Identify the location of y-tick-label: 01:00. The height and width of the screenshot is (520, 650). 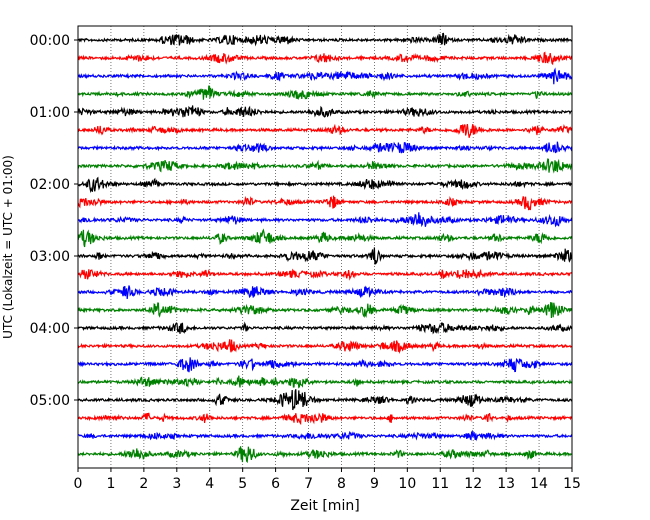
(50, 113).